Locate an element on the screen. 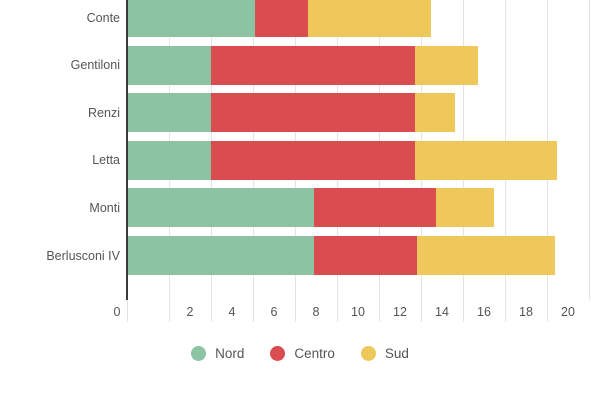  chart-legend: Nord Centro Sud is located at coordinates (300, 353).